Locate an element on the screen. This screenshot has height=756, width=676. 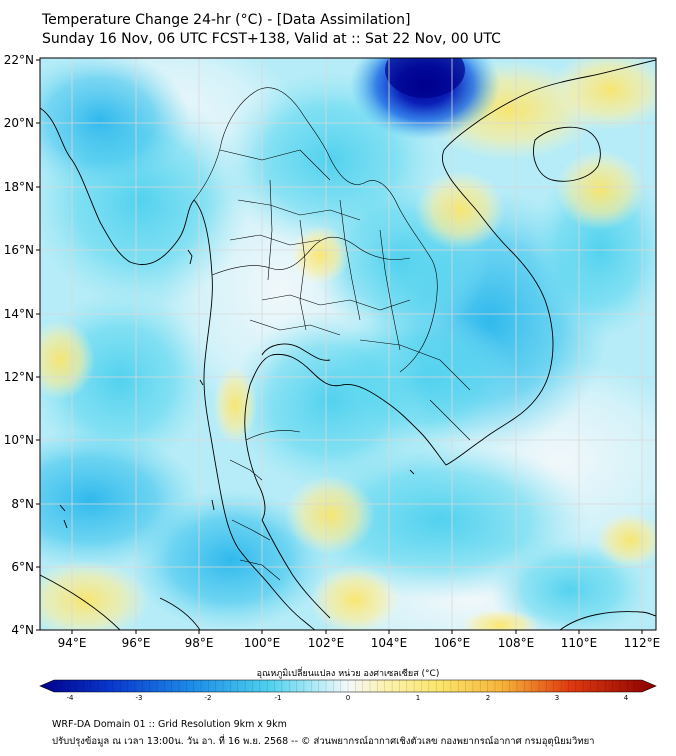
lat-label-10: 10°N is located at coordinates (19, 440).